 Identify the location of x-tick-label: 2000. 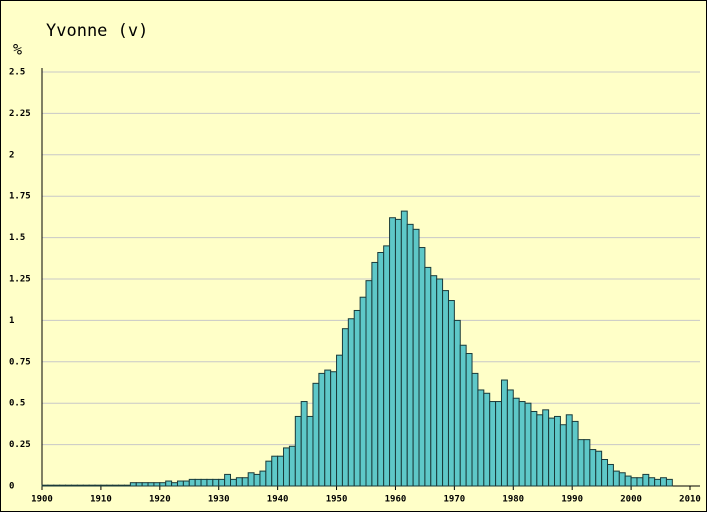
(631, 500).